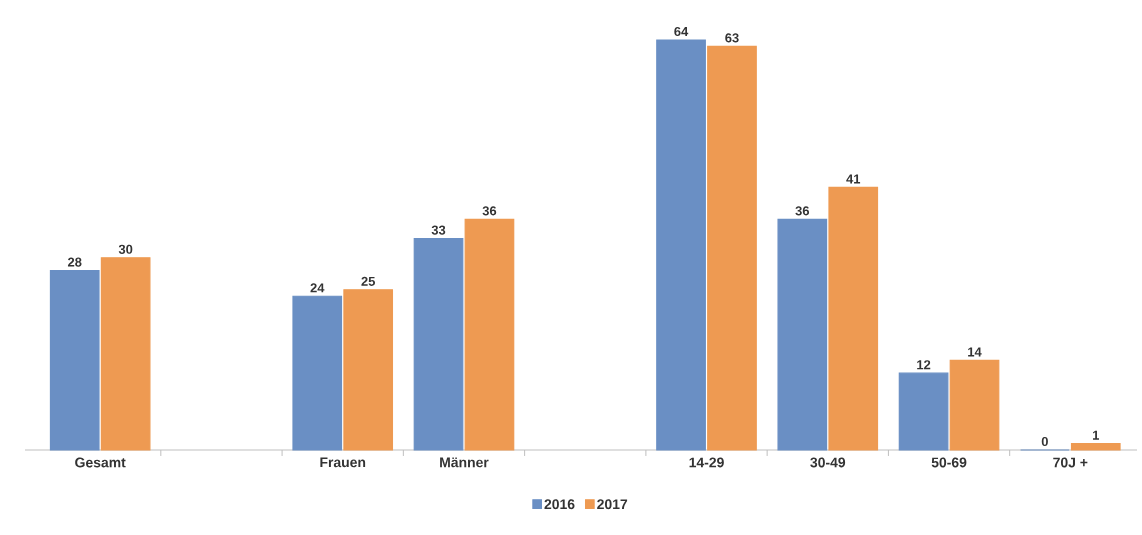  What do you see at coordinates (1044, 441) in the screenshot?
I see `data-label: 0` at bounding box center [1044, 441].